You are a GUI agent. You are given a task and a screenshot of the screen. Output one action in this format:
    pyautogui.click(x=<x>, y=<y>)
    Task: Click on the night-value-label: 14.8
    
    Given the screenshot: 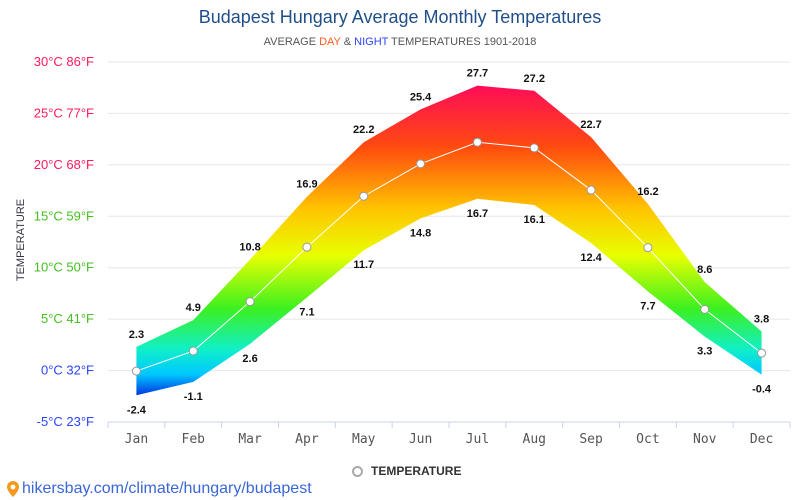 What is the action you would take?
    pyautogui.click(x=420, y=233)
    